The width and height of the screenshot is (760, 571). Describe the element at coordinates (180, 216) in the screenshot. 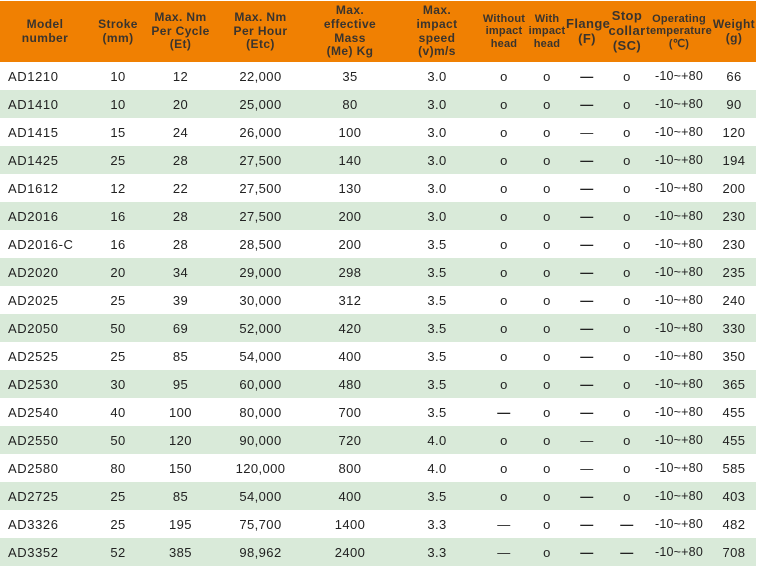

I see `cell-max_nm_cycle: 28` at that location.